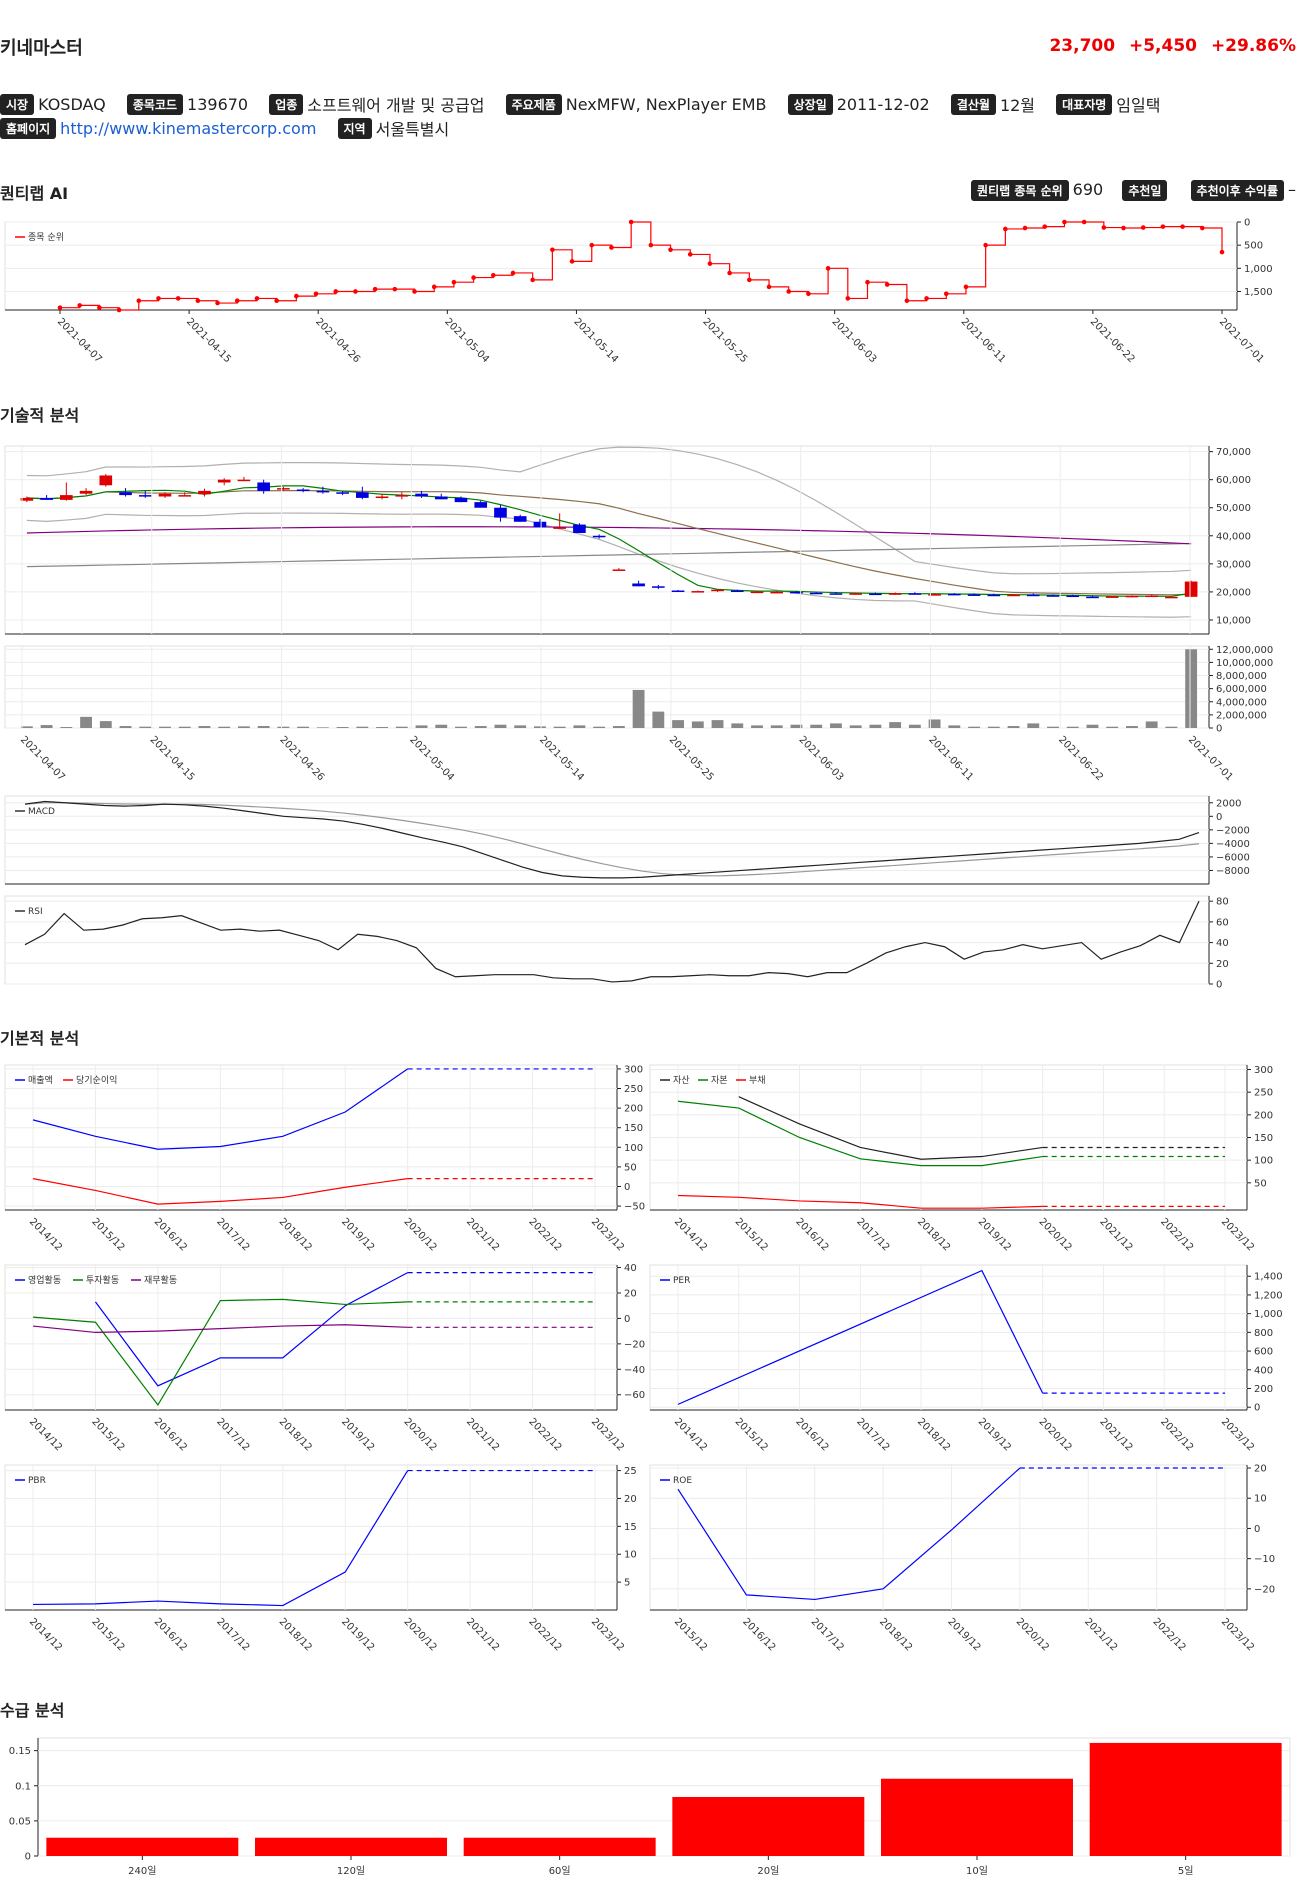  Describe the element at coordinates (232, 1634) in the screenshot. I see `pbr-xtick-label: 2017/12` at that location.